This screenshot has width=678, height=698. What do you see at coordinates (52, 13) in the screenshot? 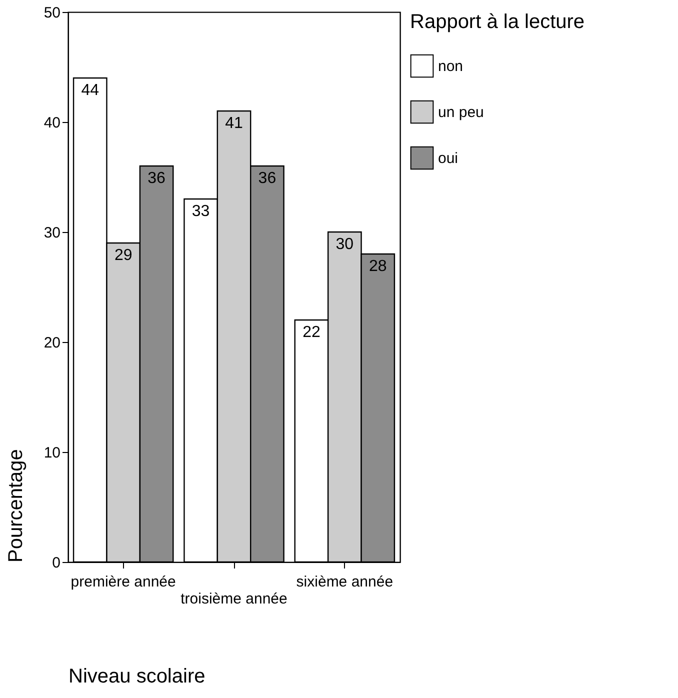
I see `y-tick-label: 50` at bounding box center [52, 13].